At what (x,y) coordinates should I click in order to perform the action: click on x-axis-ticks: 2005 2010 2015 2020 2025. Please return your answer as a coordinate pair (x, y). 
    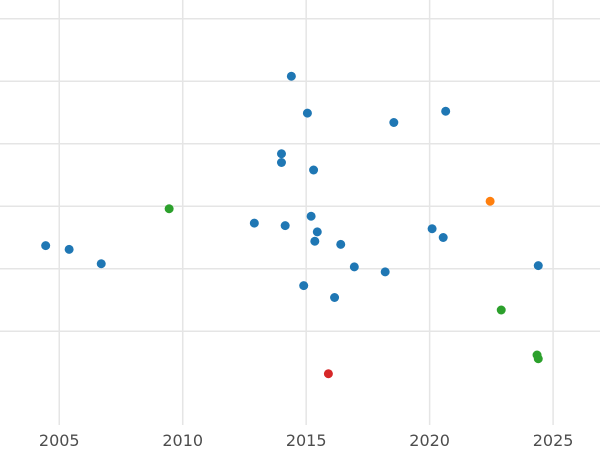
    Looking at the image, I should click on (306, 440).